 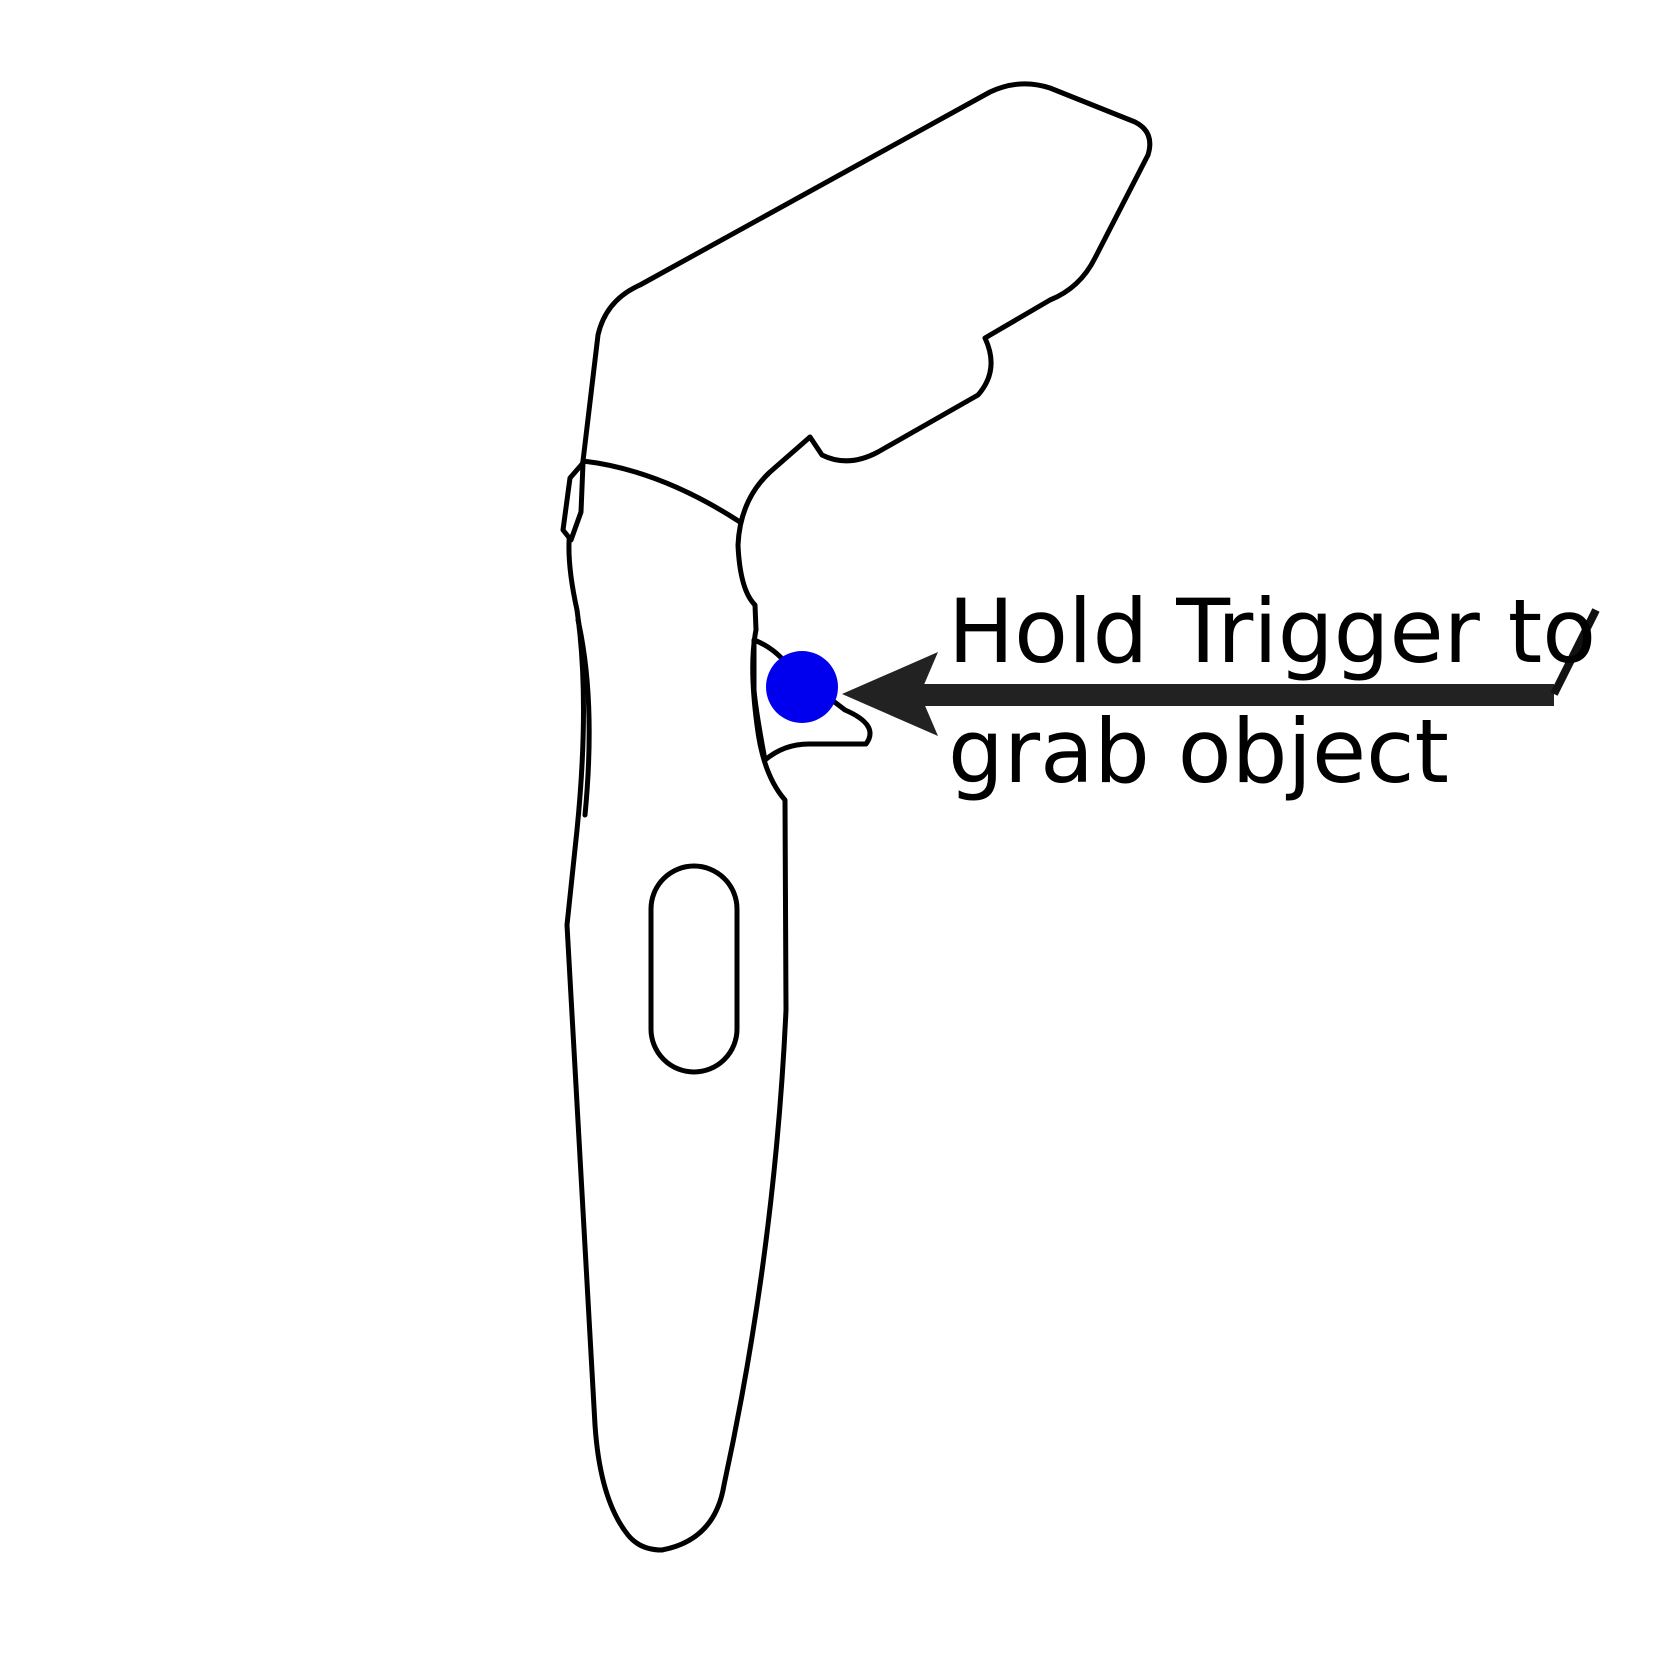 What do you see at coordinates (1237, 695) in the screenshot?
I see `callout-arrow-shaft` at bounding box center [1237, 695].